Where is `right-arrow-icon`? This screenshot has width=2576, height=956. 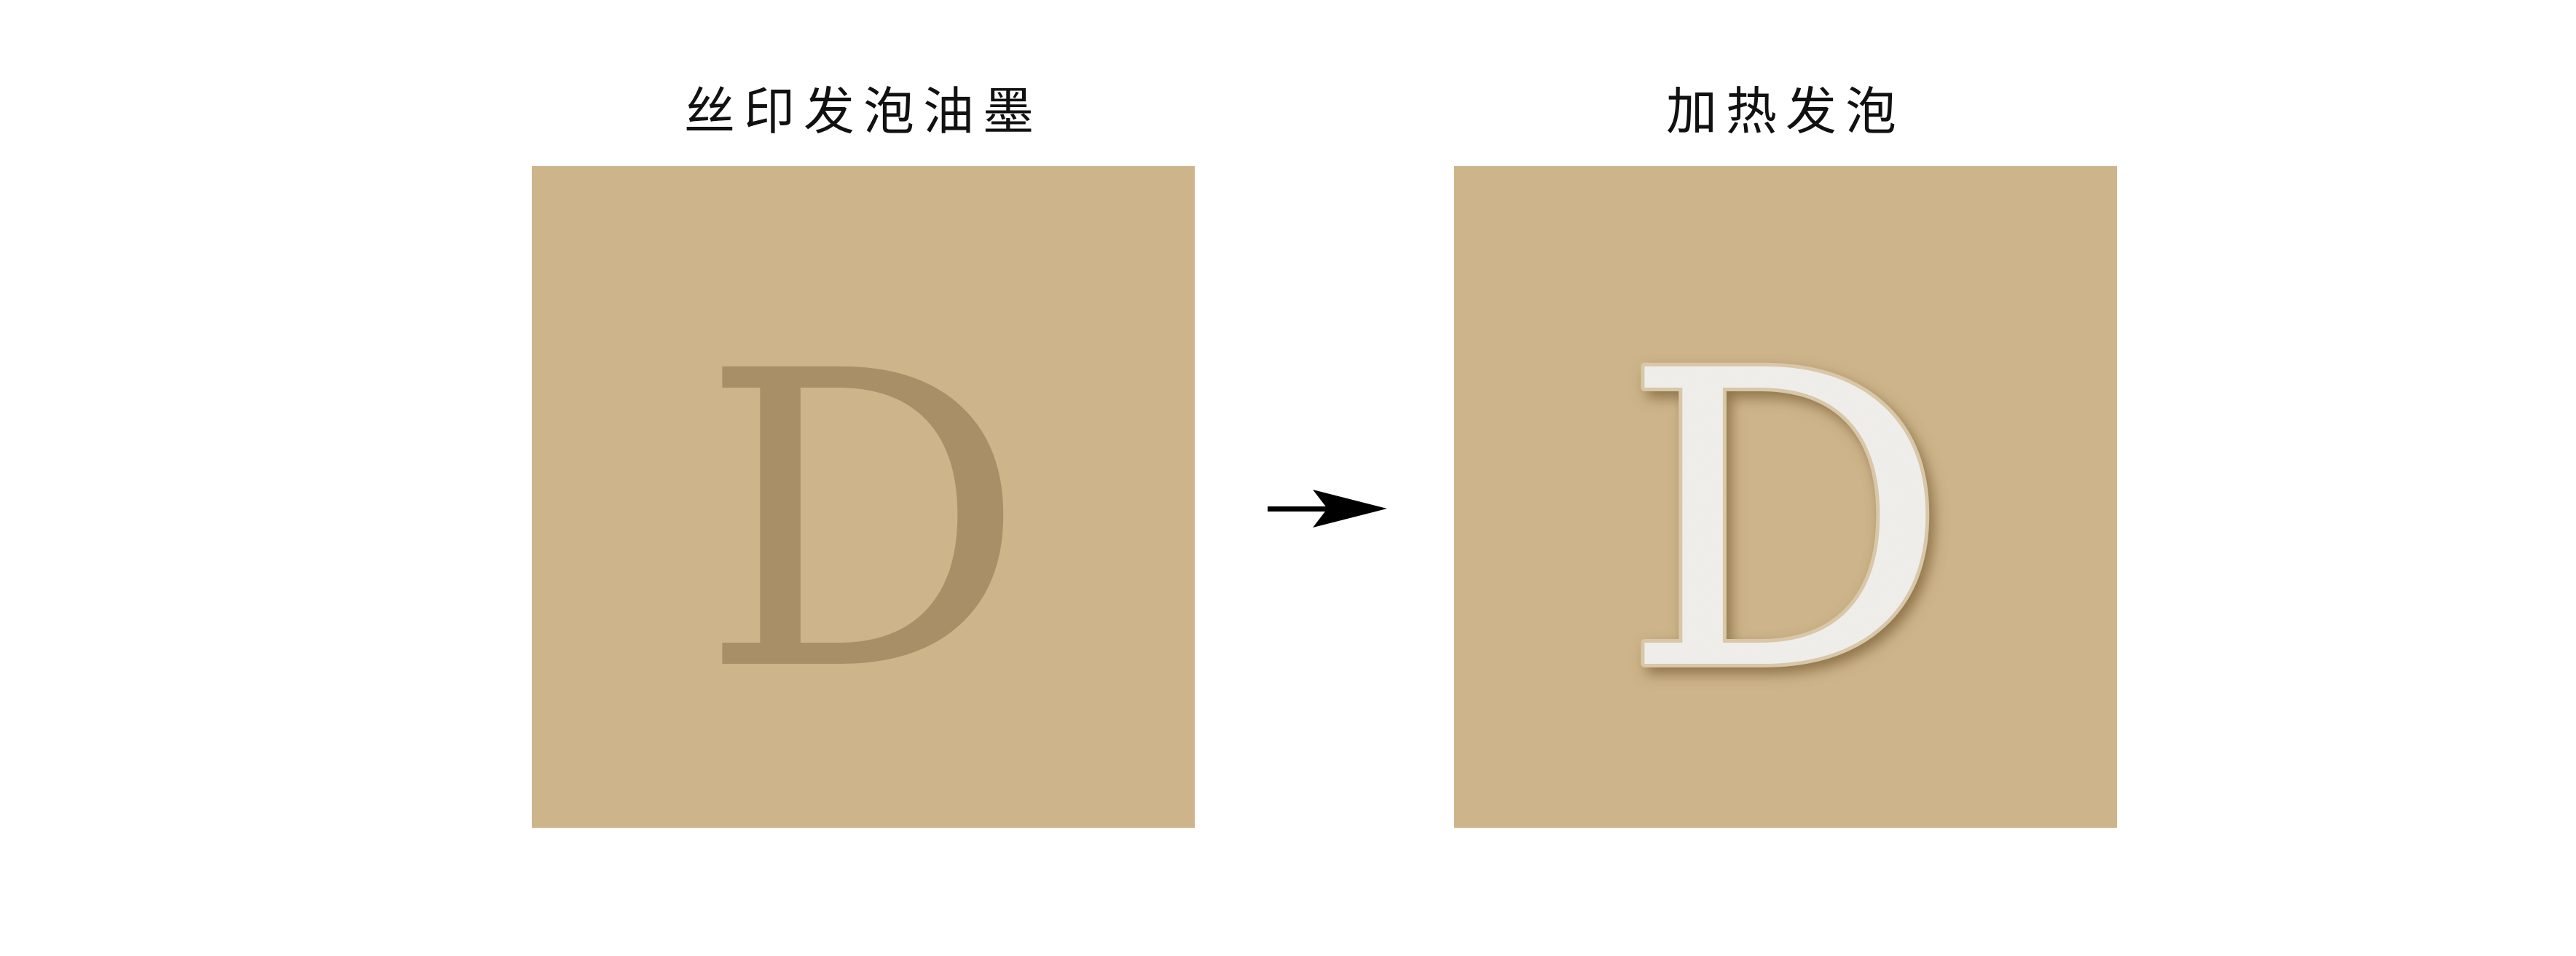 right-arrow-icon is located at coordinates (1327, 508).